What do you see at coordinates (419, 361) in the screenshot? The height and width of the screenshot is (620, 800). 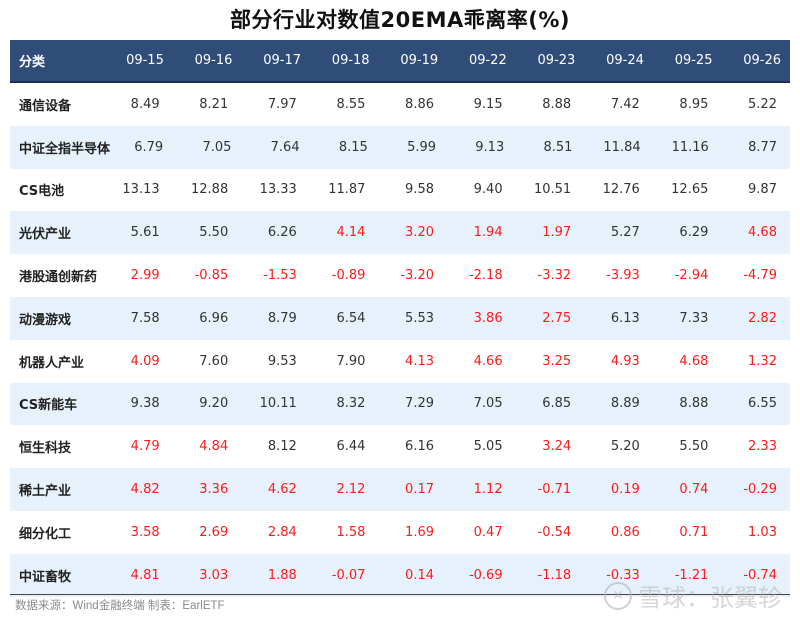 I see `value-cell: 4.13` at bounding box center [419, 361].